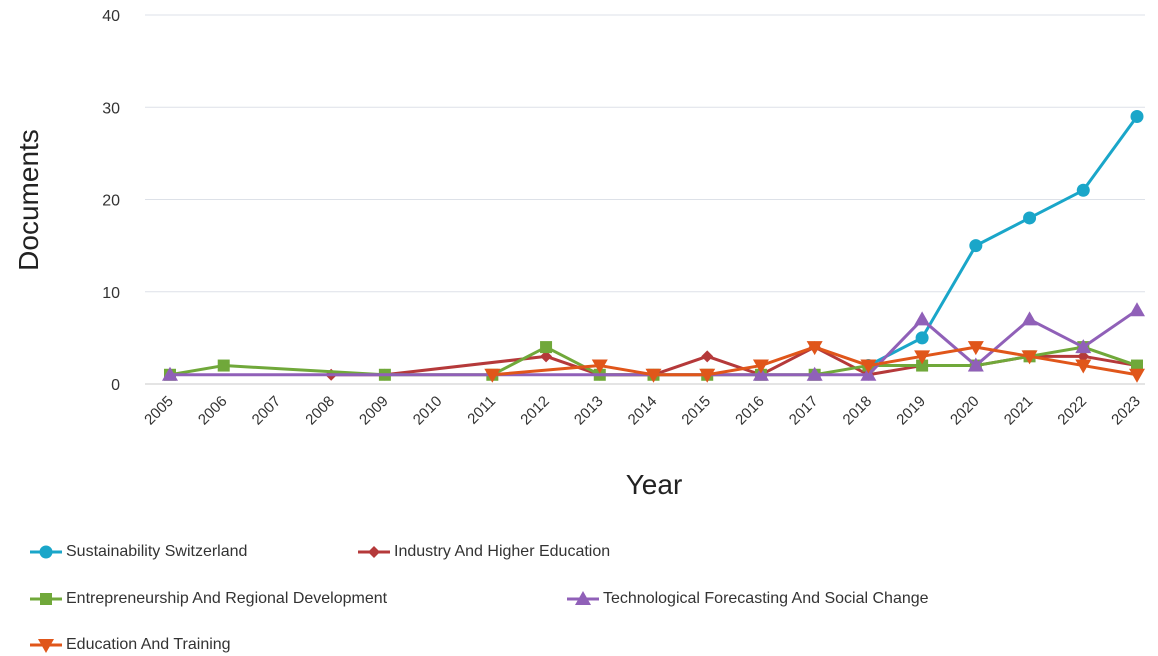 This screenshot has height=656, width=1158. What do you see at coordinates (428, 411) in the screenshot?
I see `x-tick-label: 2010` at bounding box center [428, 411].